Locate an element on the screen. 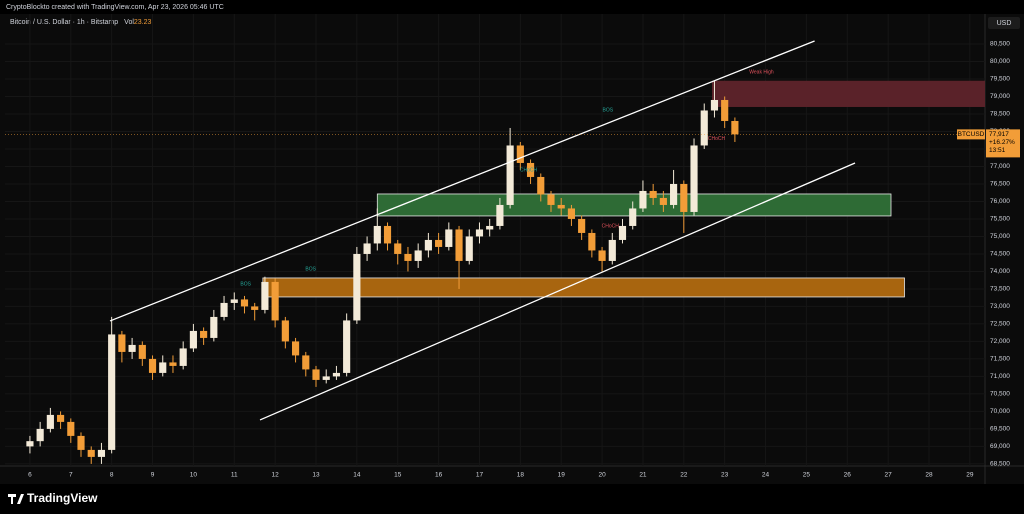  y-tick-label: 76,000 is located at coordinates (1000, 201).